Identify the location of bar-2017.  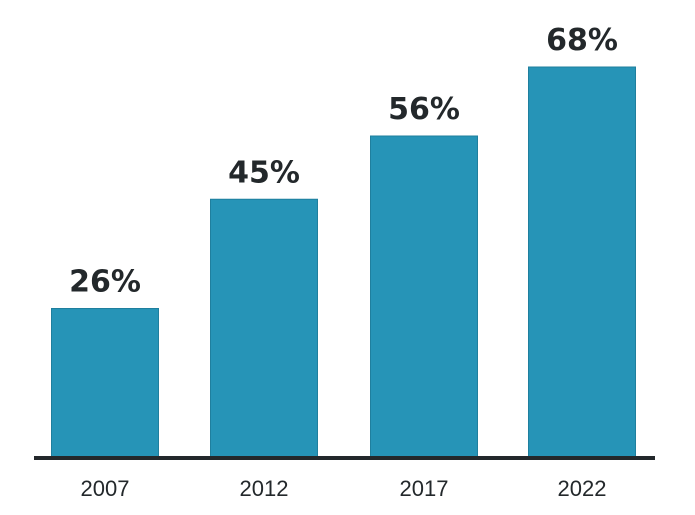
(424, 297).